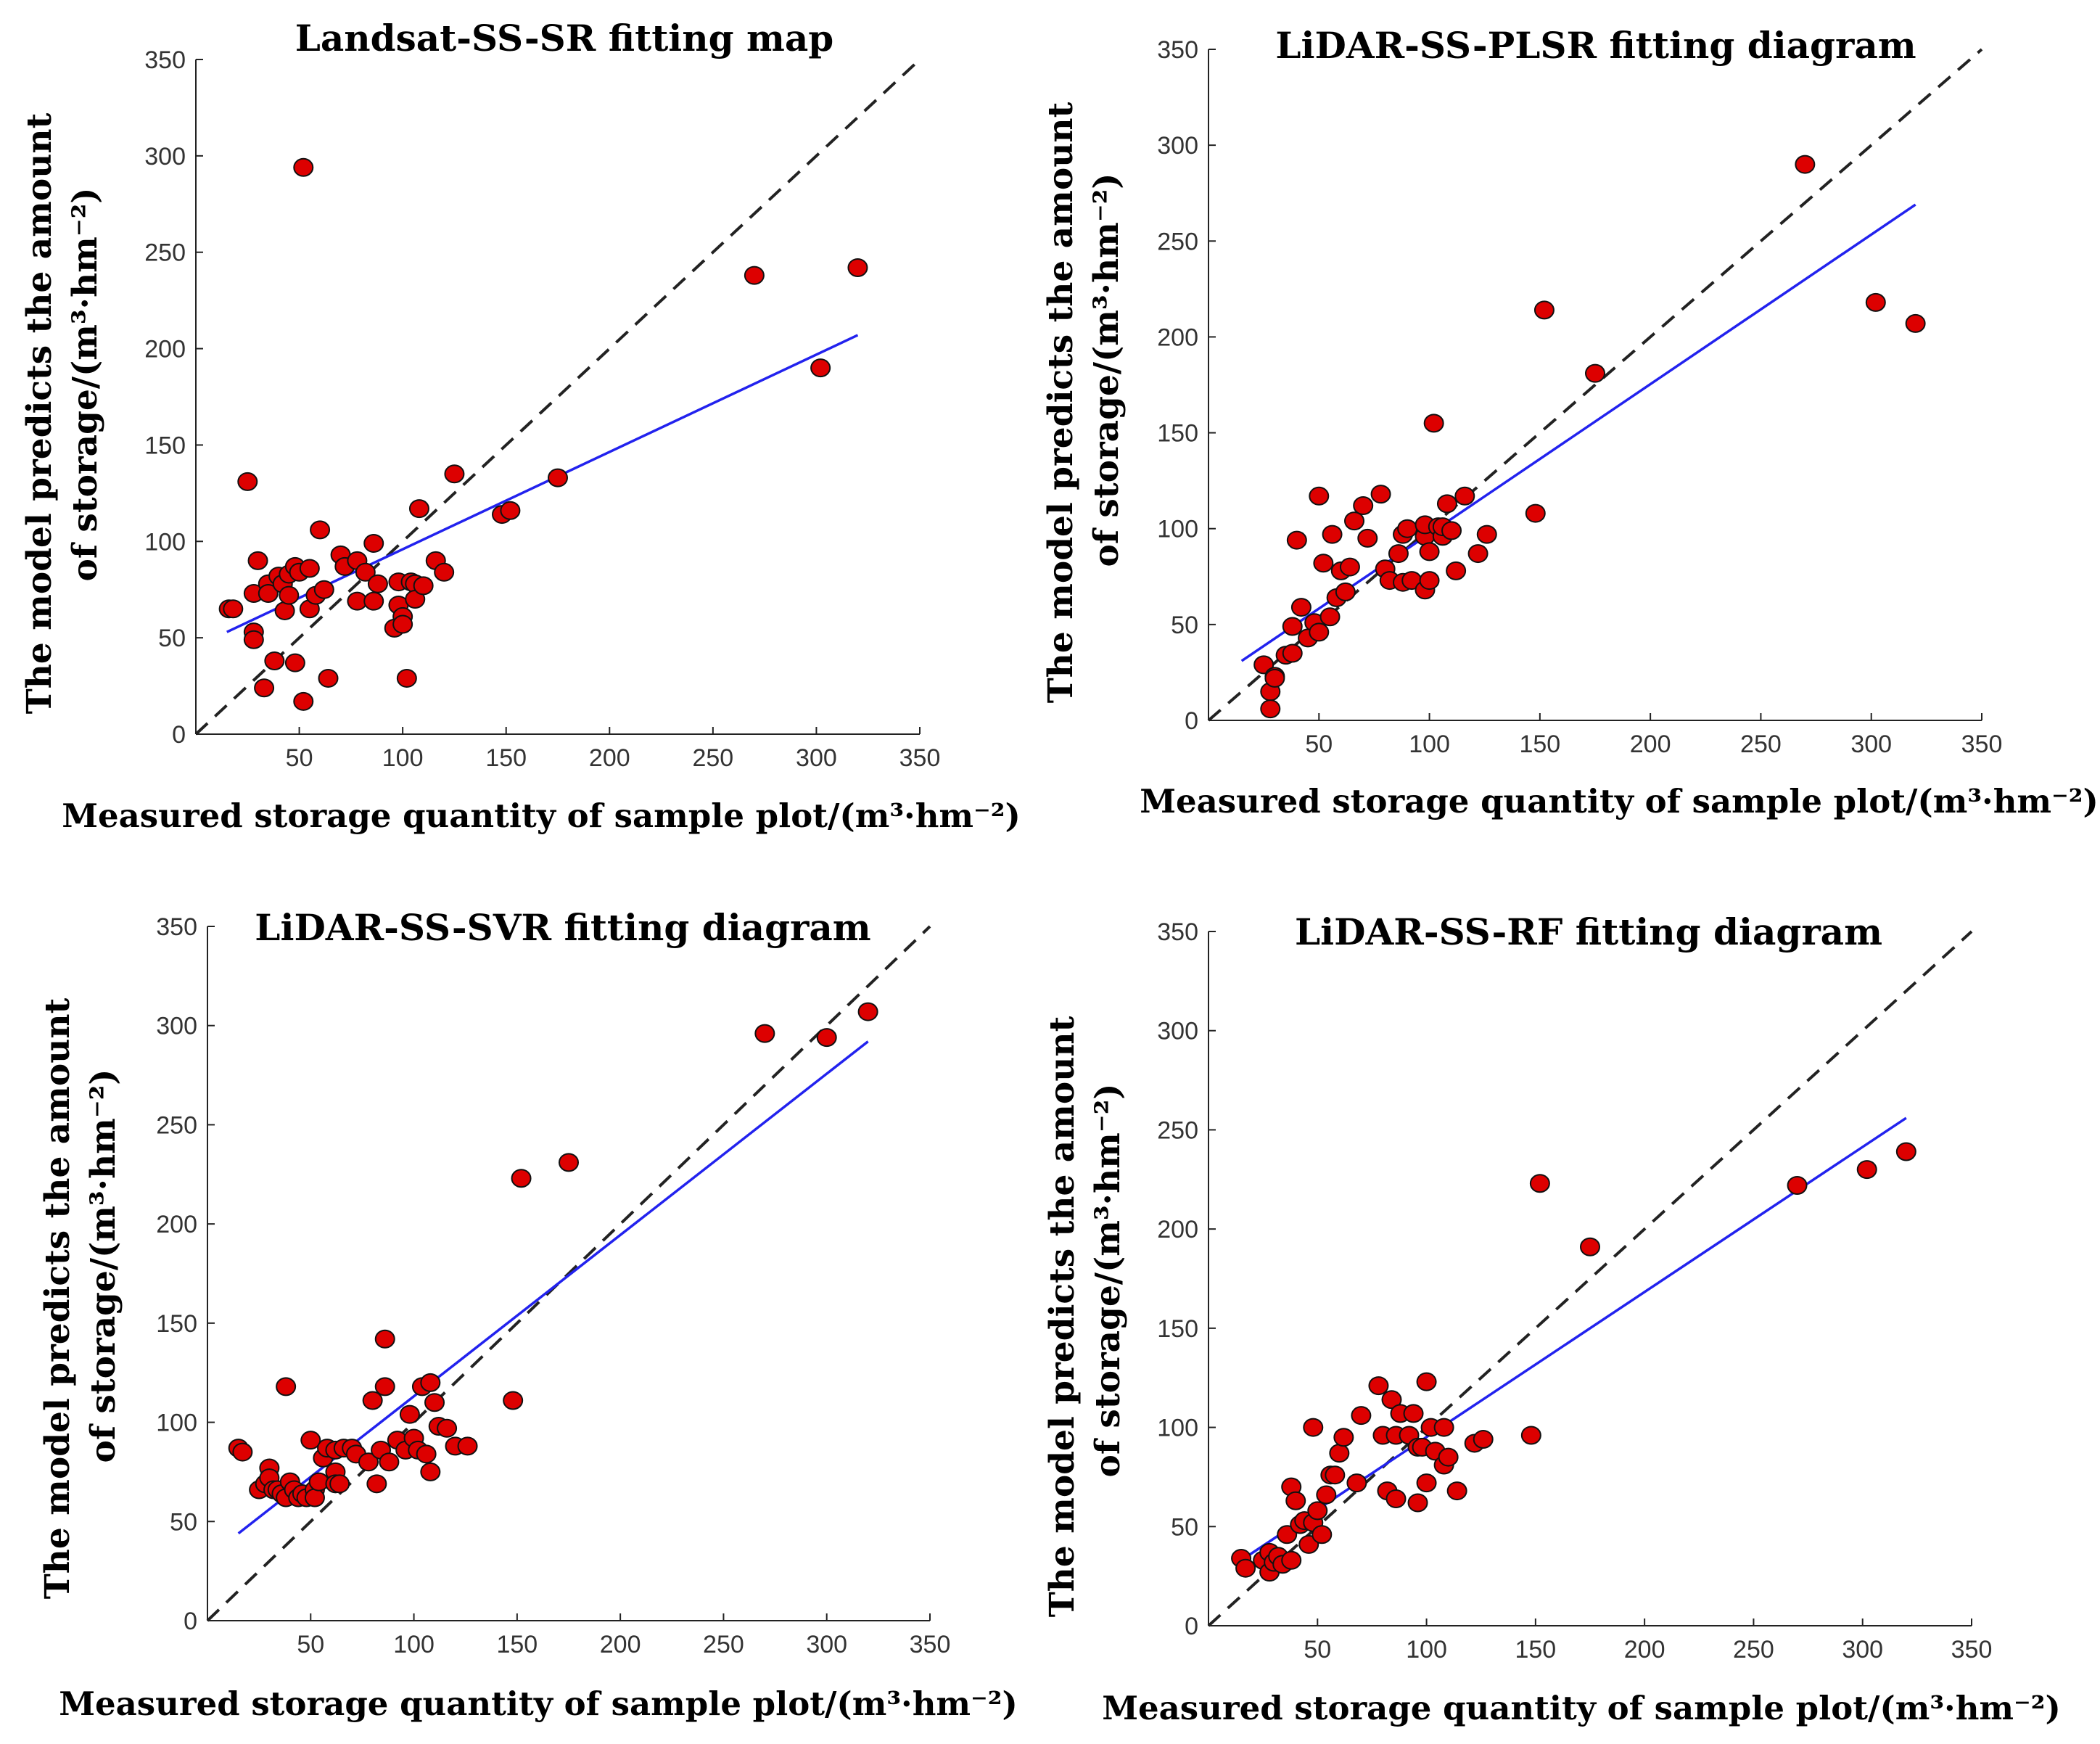 The image size is (2100, 1744). What do you see at coordinates (1177, 241) in the screenshot?
I see `y-tick-label: 250` at bounding box center [1177, 241].